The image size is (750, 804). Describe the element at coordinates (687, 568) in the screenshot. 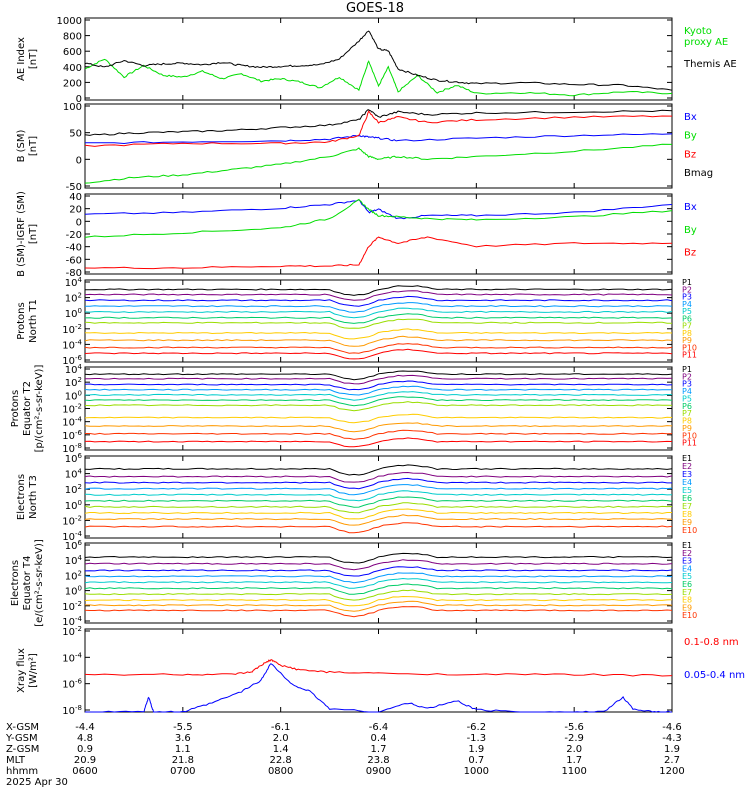

I see `legend-entry: E4` at that location.